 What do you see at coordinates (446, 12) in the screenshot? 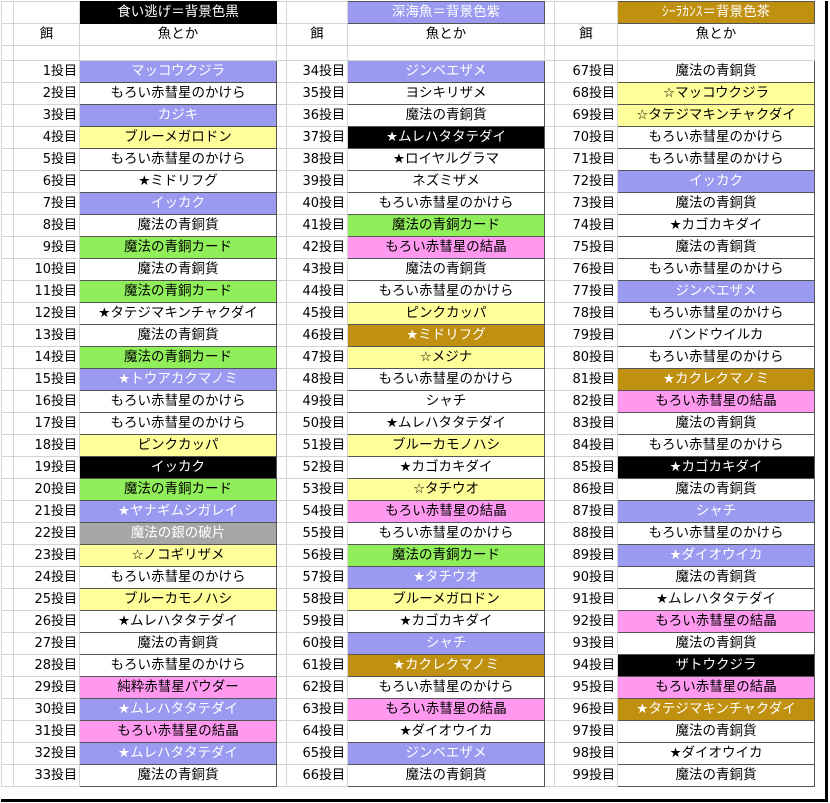
I see `legend-deep-sea: 深海魚＝背景色紫` at bounding box center [446, 12].